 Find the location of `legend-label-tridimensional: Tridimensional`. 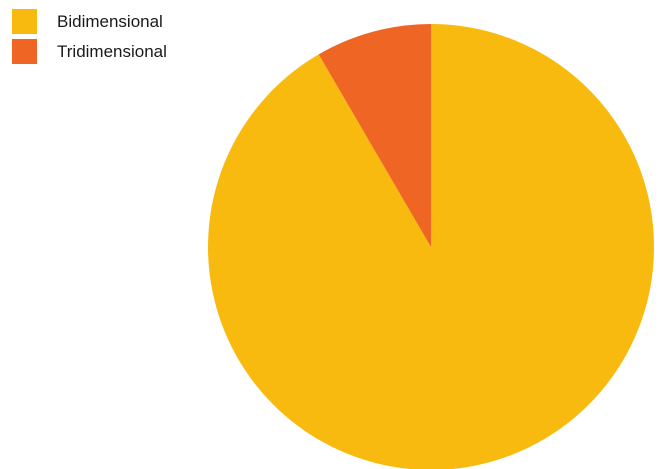

legend-label-tridimensional: Tridimensional is located at coordinates (112, 51).